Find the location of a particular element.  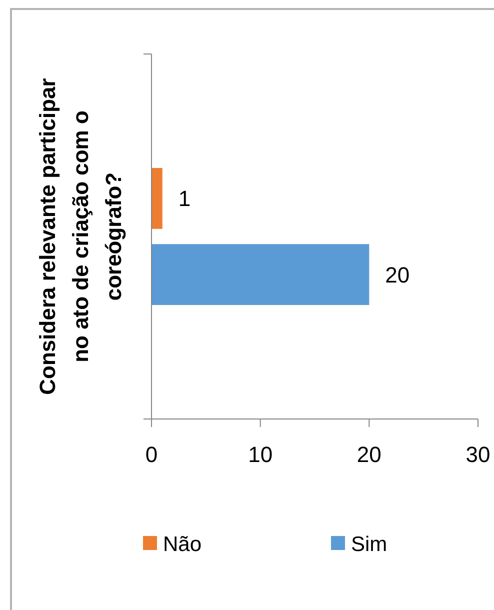

data-label: 1 is located at coordinates (184, 199).